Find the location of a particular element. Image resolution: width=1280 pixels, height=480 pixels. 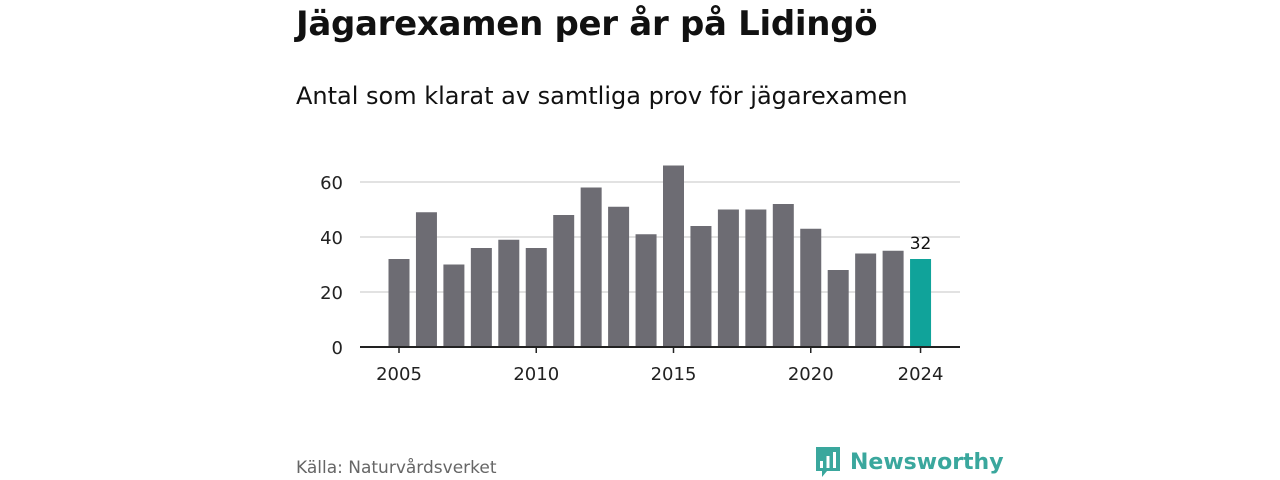

bar-2024 is located at coordinates (921, 303).